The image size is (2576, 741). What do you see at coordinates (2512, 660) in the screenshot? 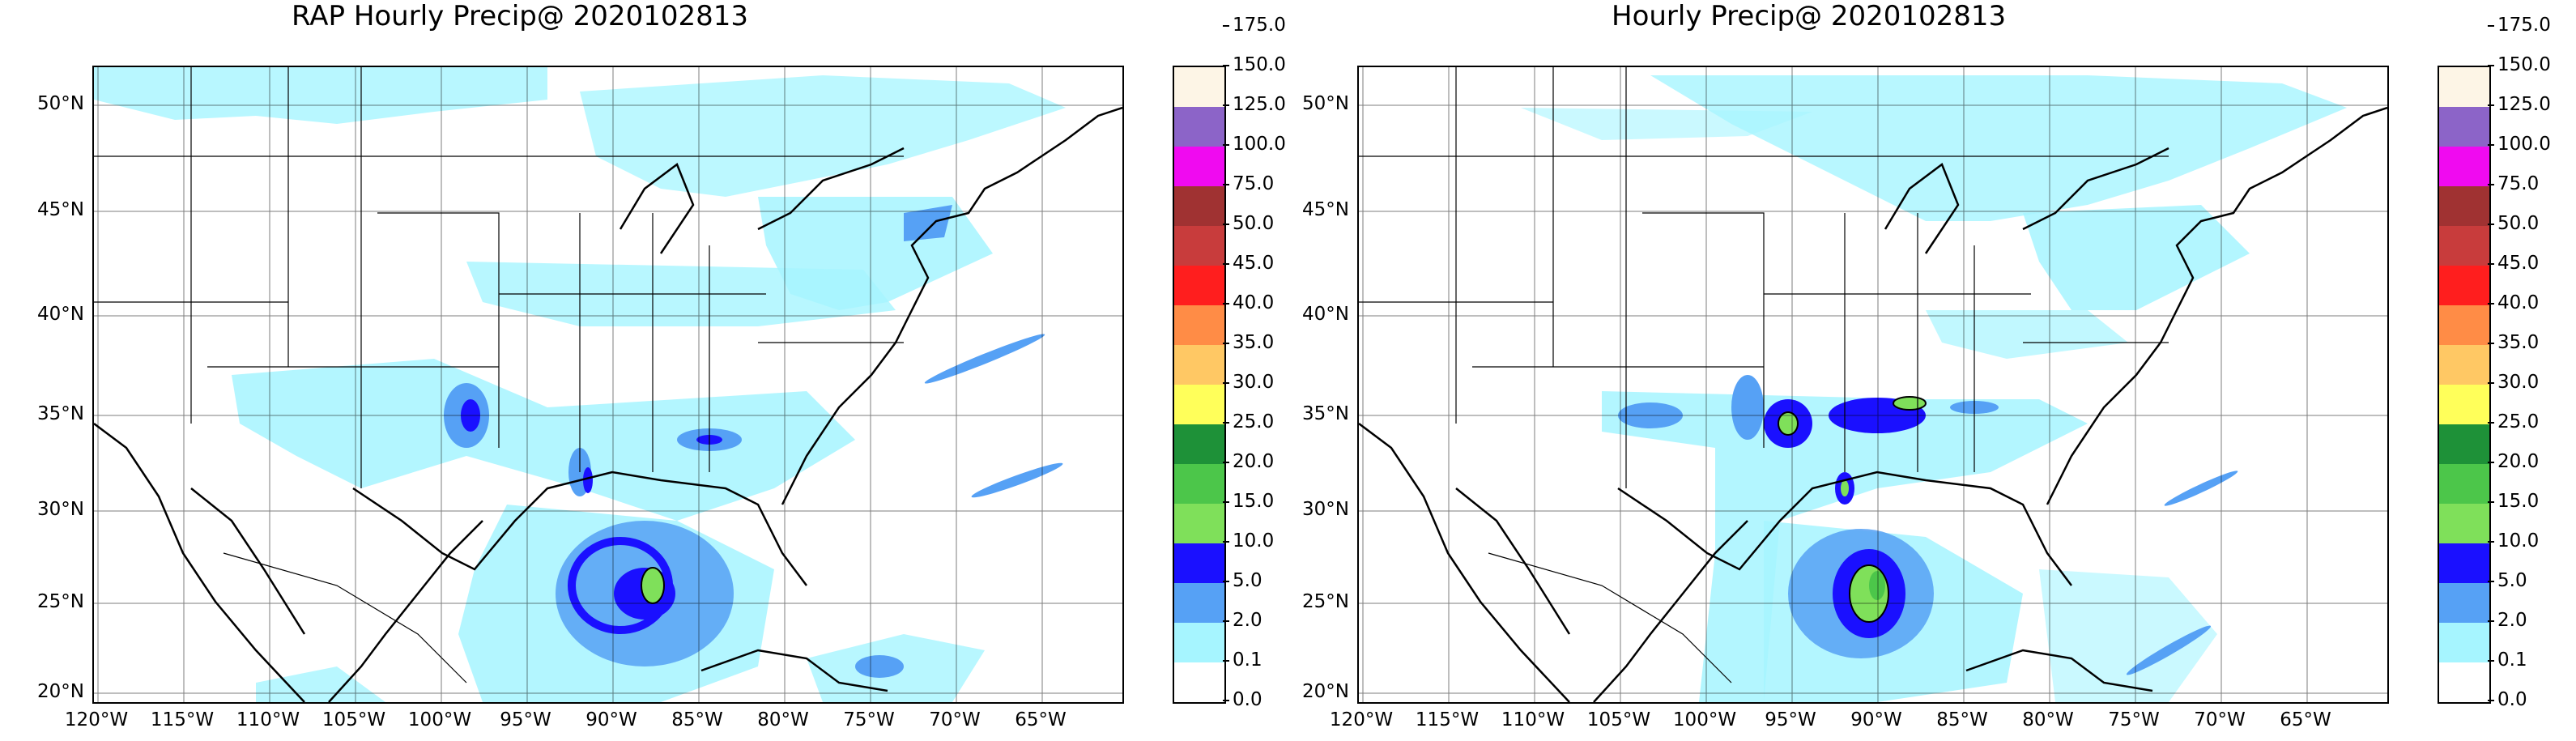
I see `right-colorbar-label: 0.1` at bounding box center [2512, 660].